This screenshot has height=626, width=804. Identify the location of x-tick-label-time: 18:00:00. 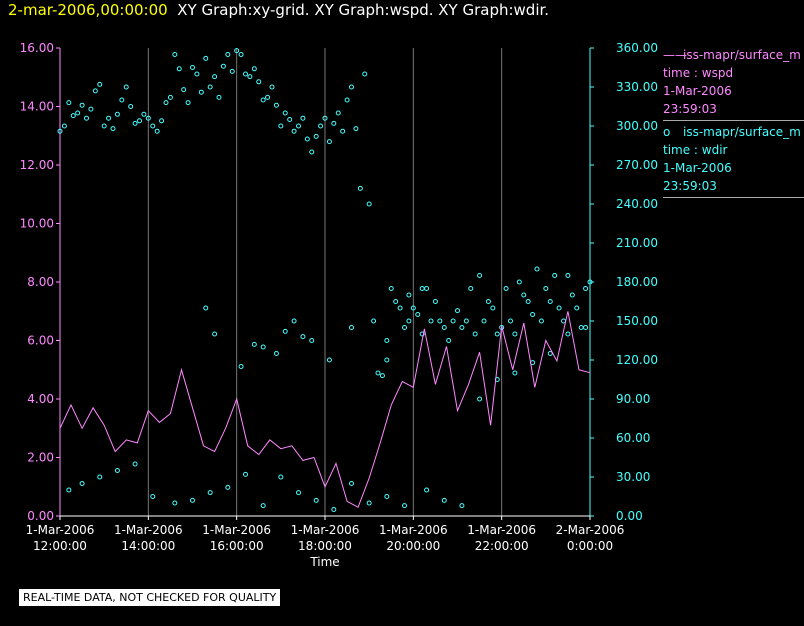
(325, 546).